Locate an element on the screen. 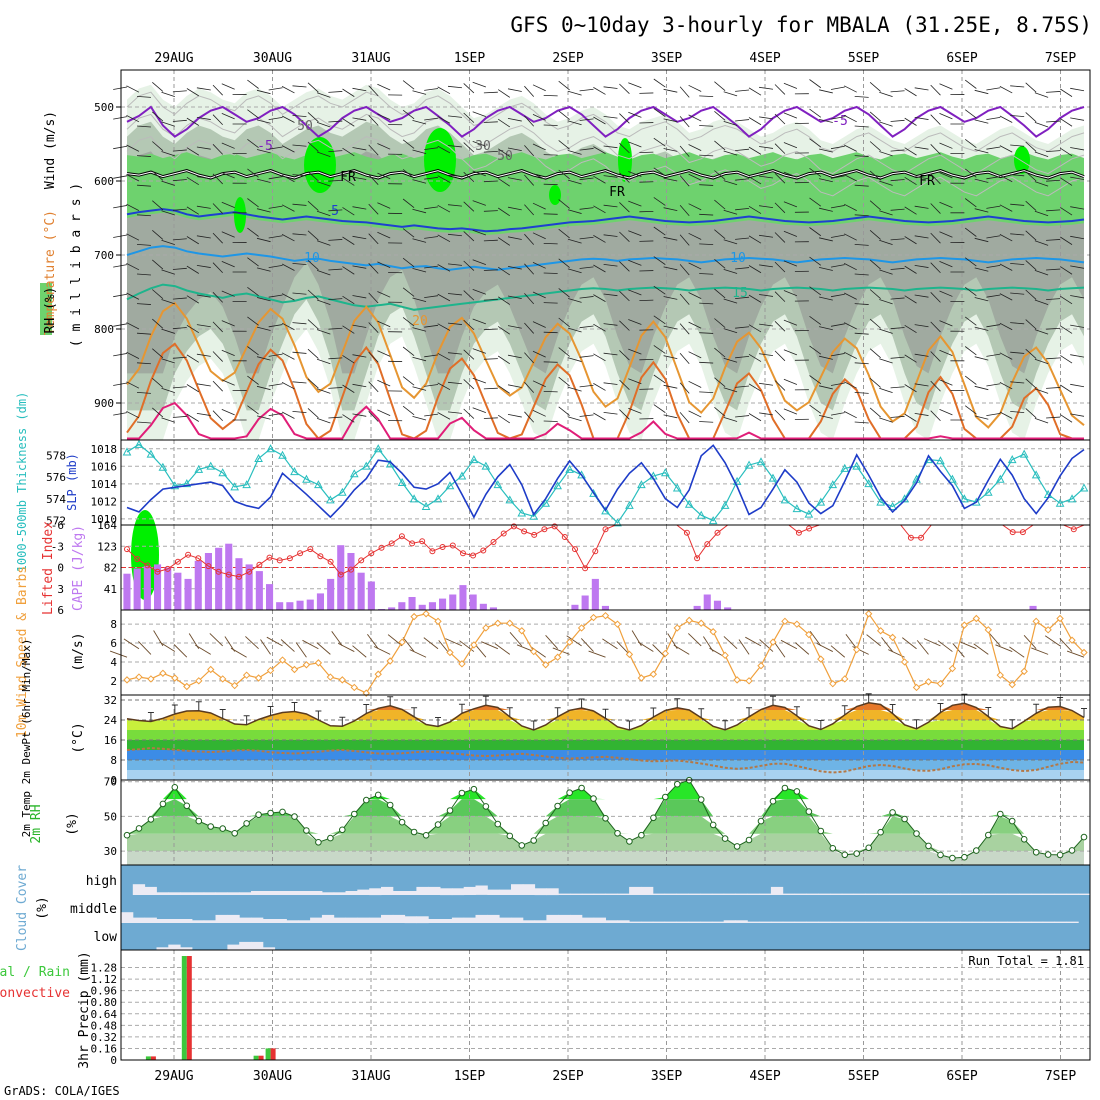  bottom-date-label: 4SEP is located at coordinates (764, 1076).